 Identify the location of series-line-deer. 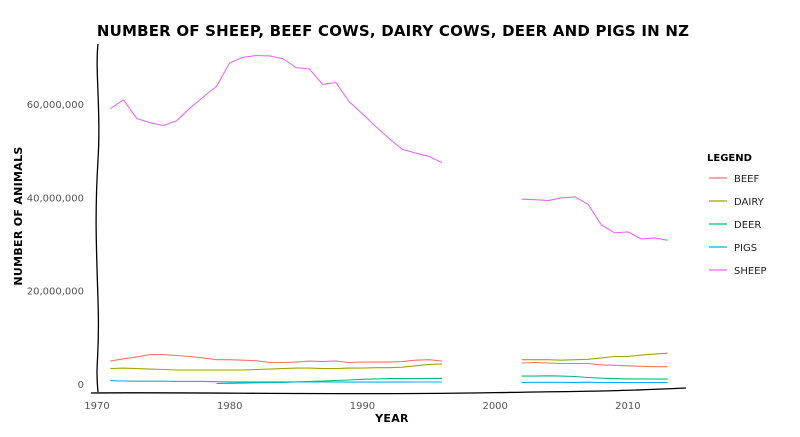
(442, 380).